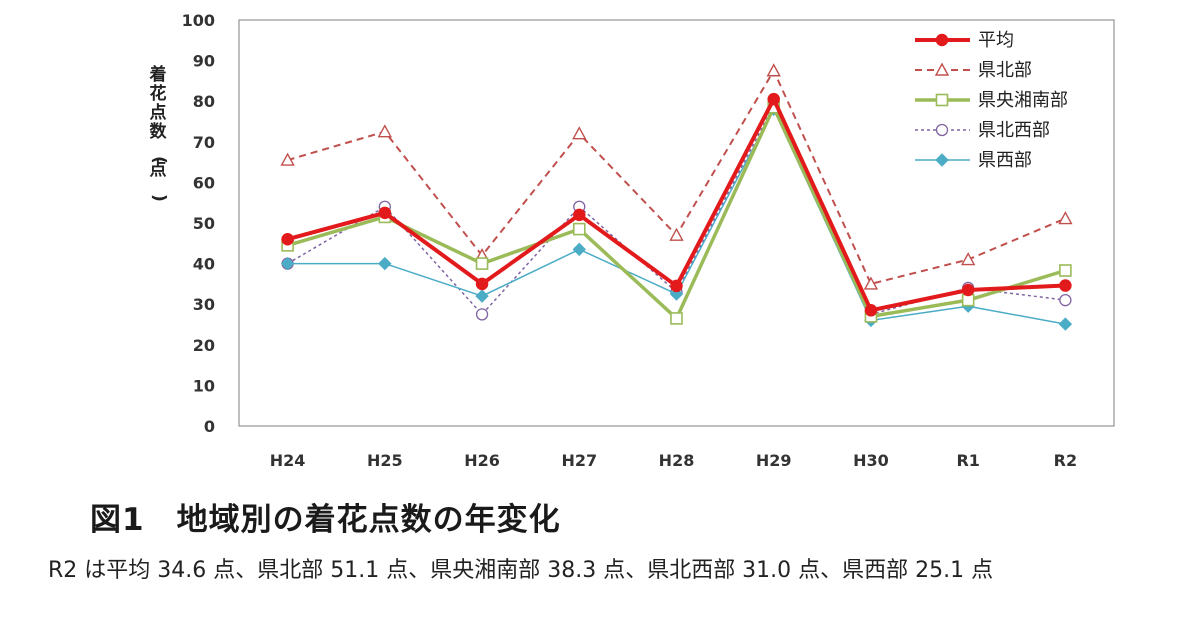  I want to click on y-tick-label: 10, so click(204, 385).